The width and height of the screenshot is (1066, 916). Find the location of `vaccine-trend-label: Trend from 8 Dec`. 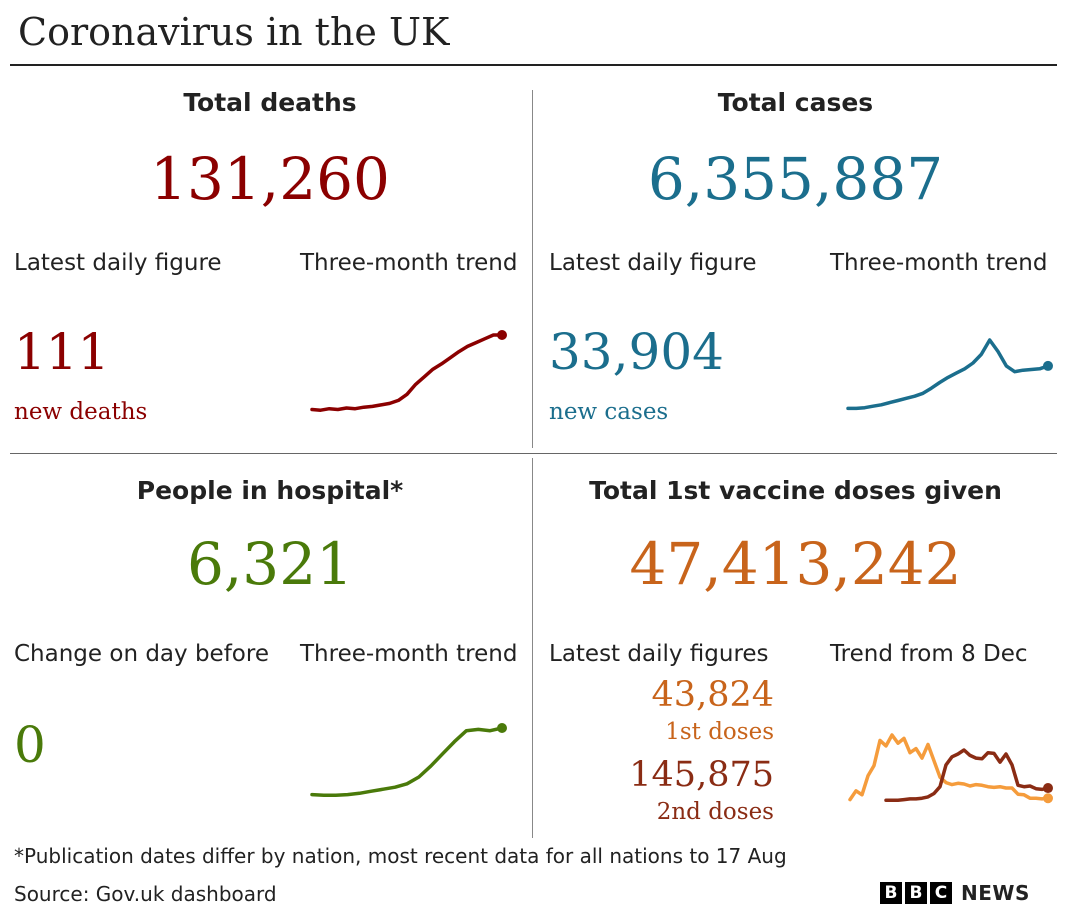

vaccine-trend-label: Trend from 8 Dec is located at coordinates (929, 654).